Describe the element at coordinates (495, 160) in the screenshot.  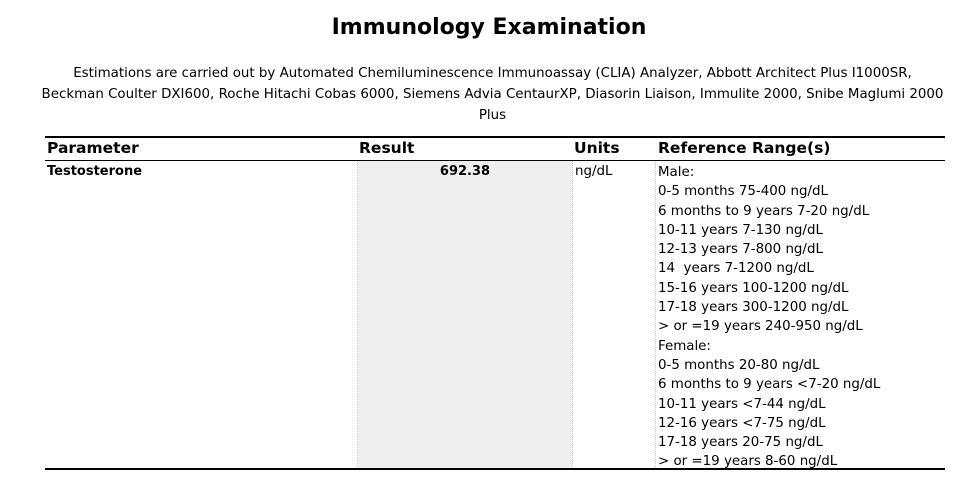
I see `table-header-rule` at that location.